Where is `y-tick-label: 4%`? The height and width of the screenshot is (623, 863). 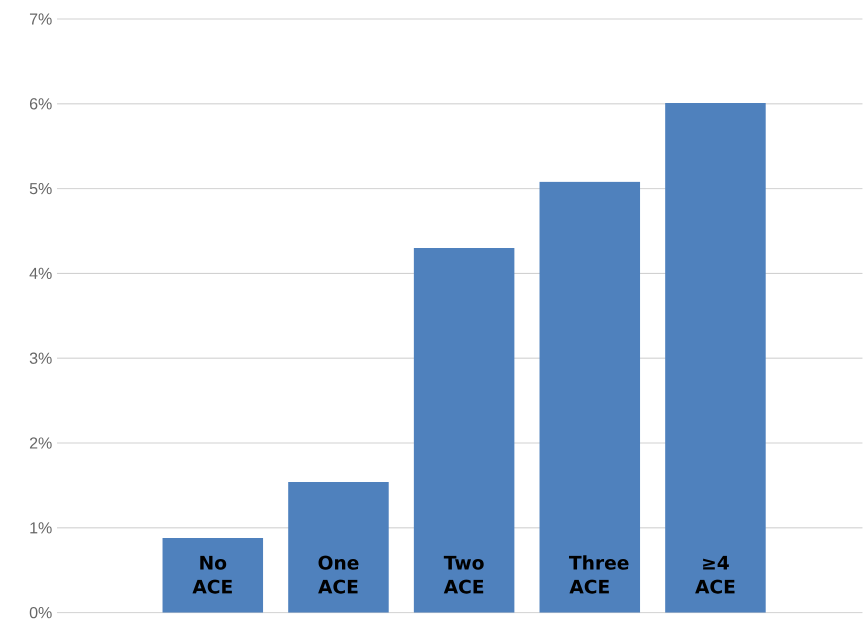
y-tick-label: 4% is located at coordinates (41, 274).